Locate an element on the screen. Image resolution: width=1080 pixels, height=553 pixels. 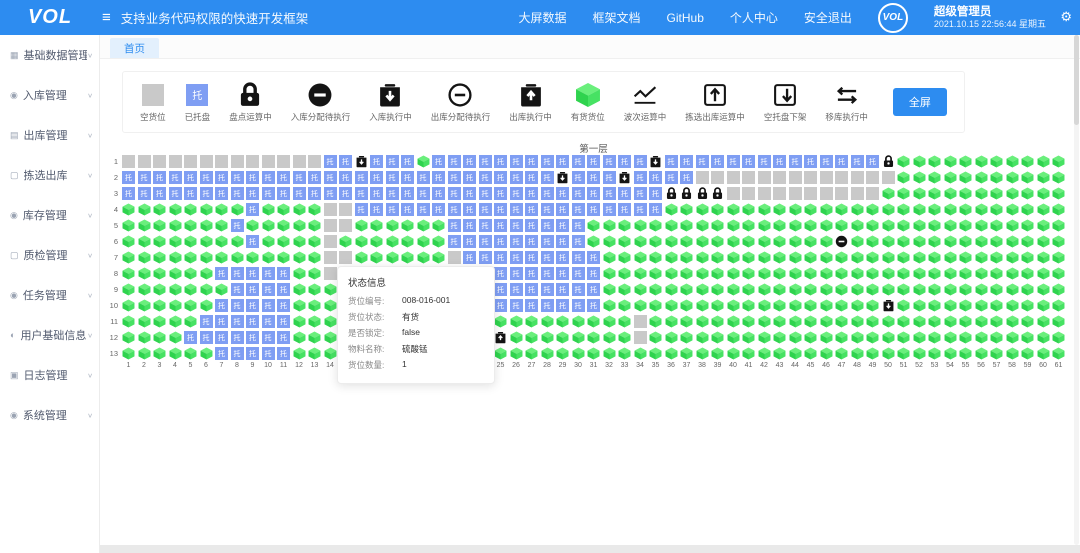
fullscreen-button: 全屏 is located at coordinates (919, 102).